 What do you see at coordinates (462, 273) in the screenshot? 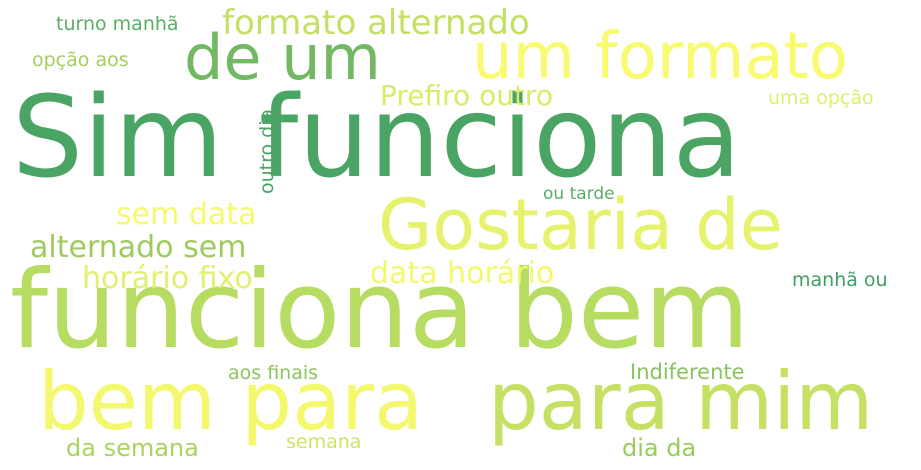
I see `word-data-horario: data horário` at bounding box center [462, 273].